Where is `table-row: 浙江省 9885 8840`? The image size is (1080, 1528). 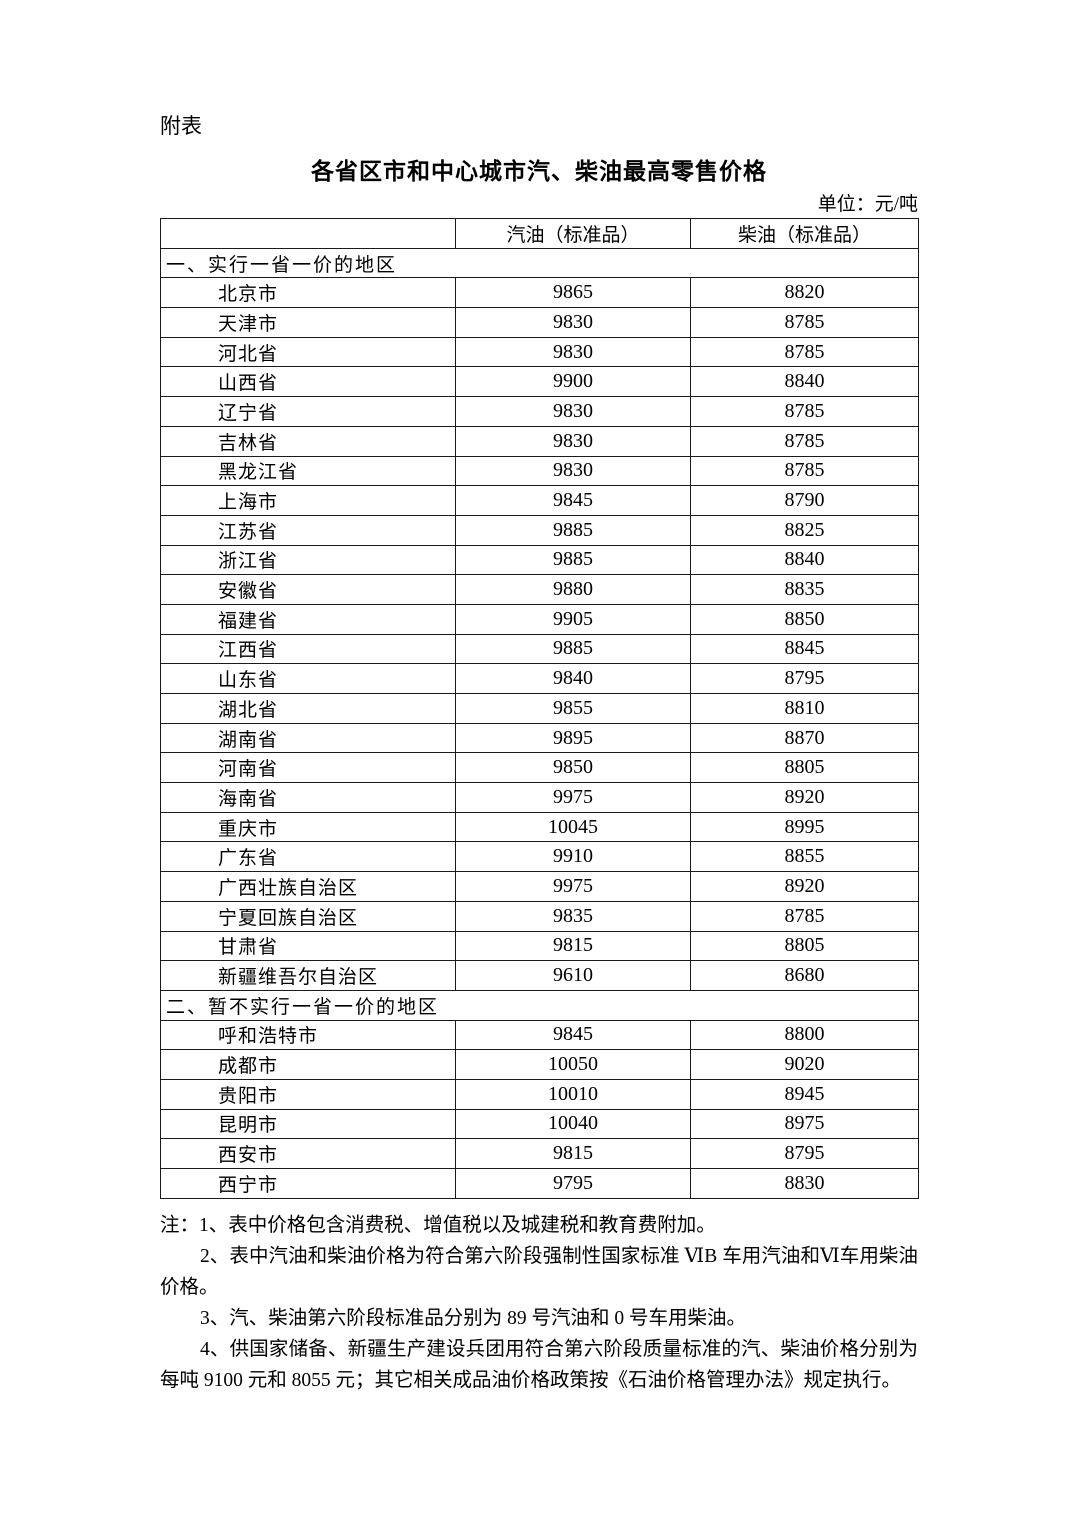
table-row: 浙江省 9885 8840 is located at coordinates (539, 560).